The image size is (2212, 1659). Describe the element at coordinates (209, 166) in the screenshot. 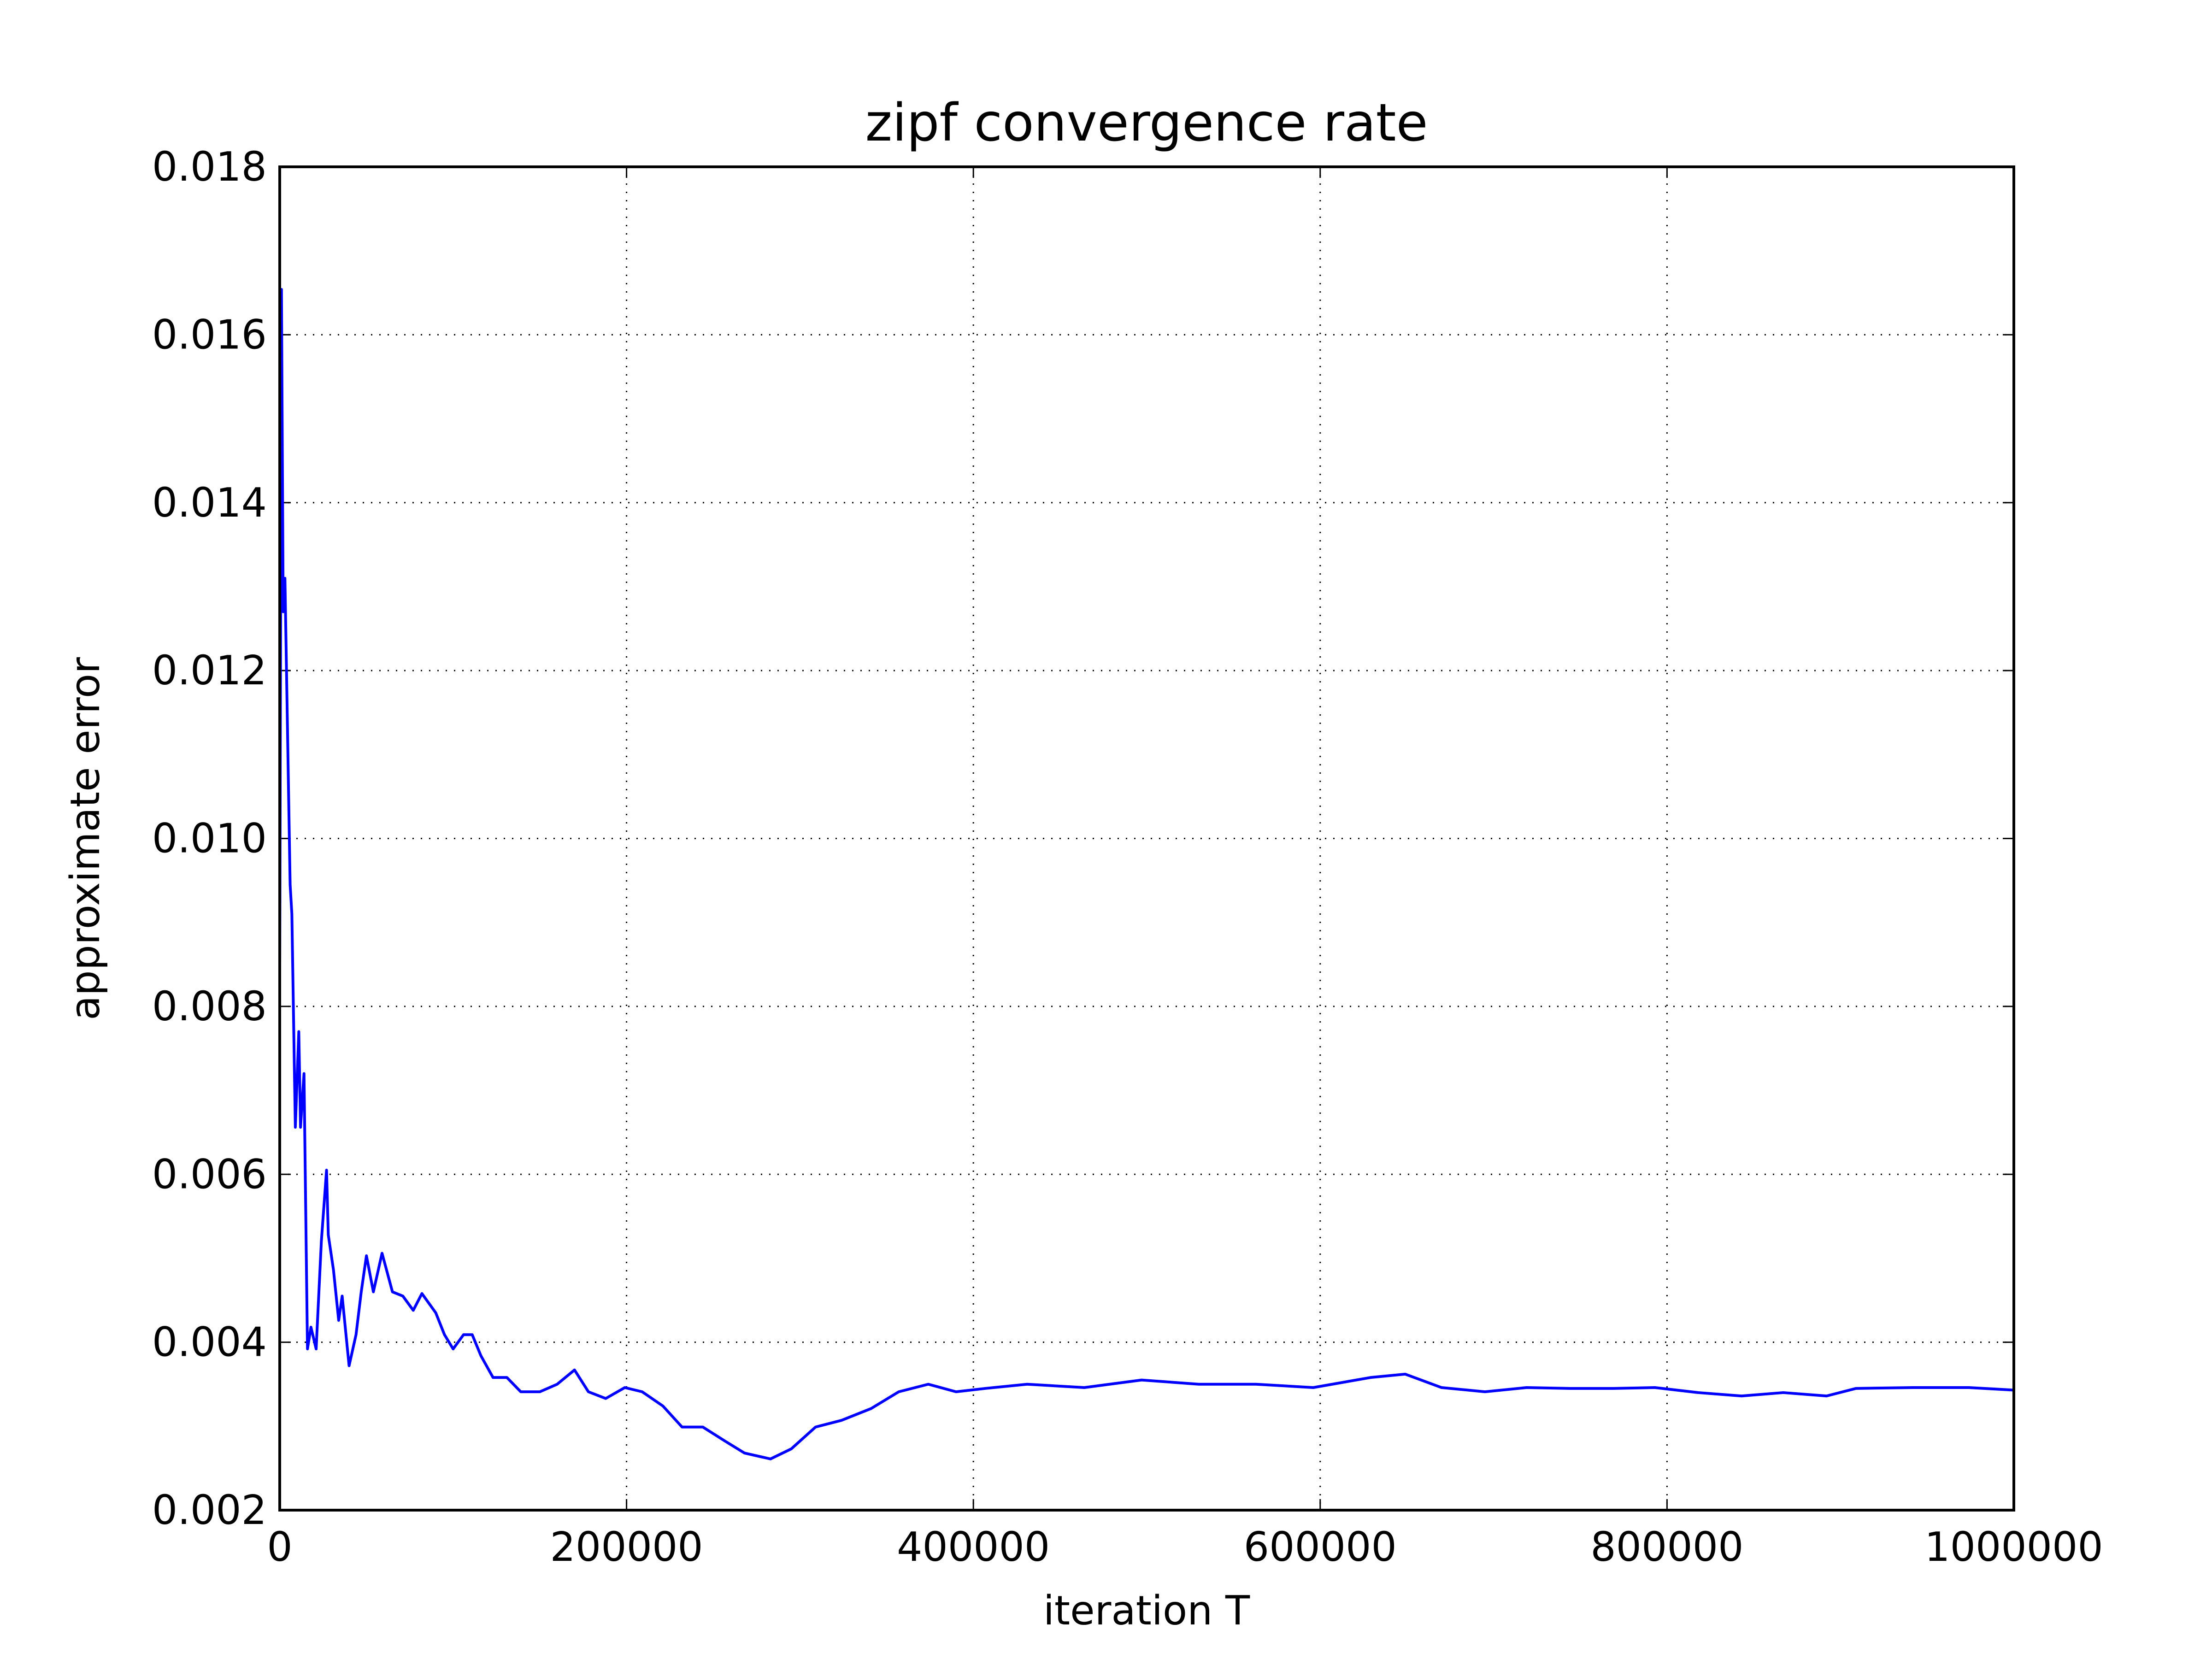

I see `y-tick-label: 0.018` at that location.